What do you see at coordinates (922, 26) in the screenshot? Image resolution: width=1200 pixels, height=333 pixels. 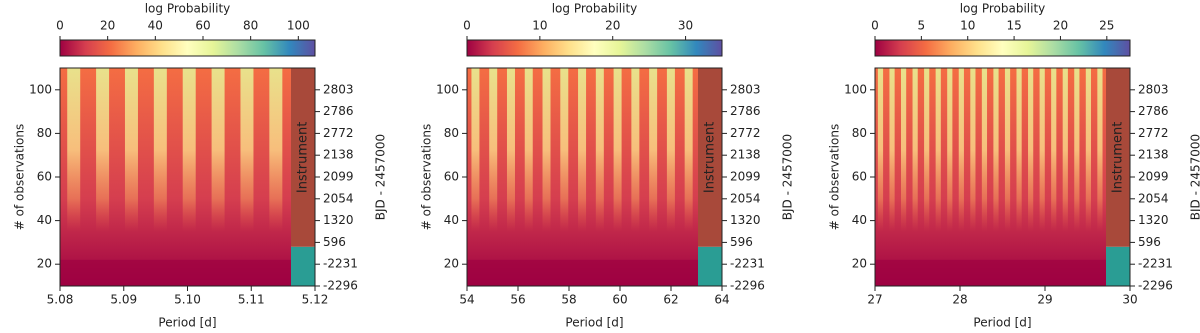 I see `colorbar-tick-label: 5` at bounding box center [922, 26].